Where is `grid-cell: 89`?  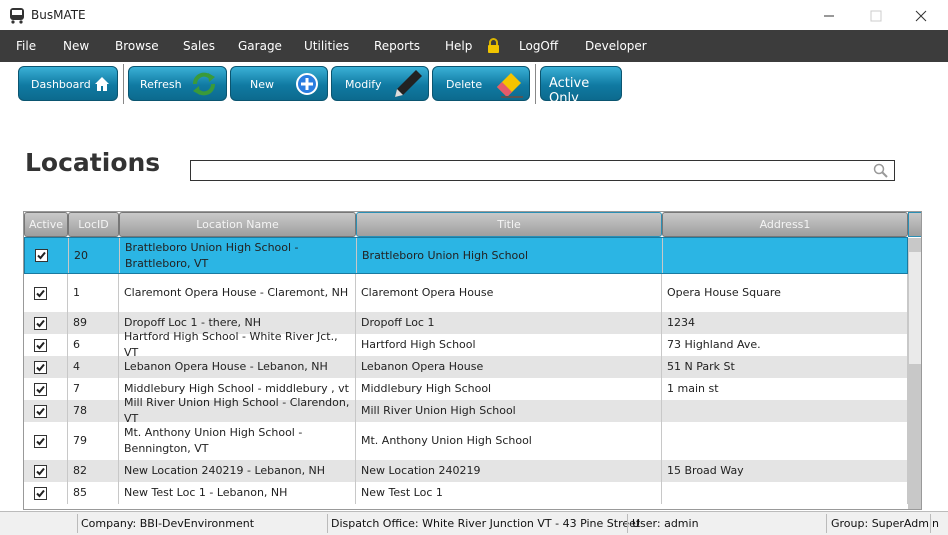
grid-cell: 89 is located at coordinates (93, 323).